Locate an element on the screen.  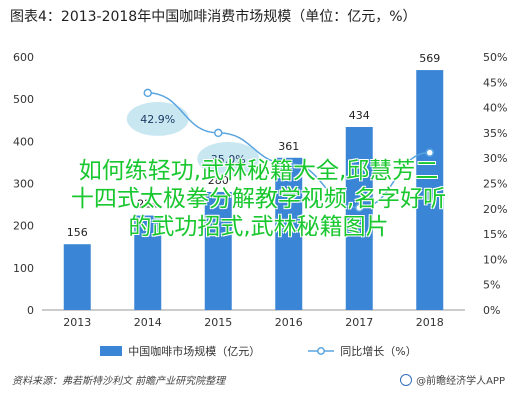
y-left-tick-label: 0 is located at coordinates (30, 310).